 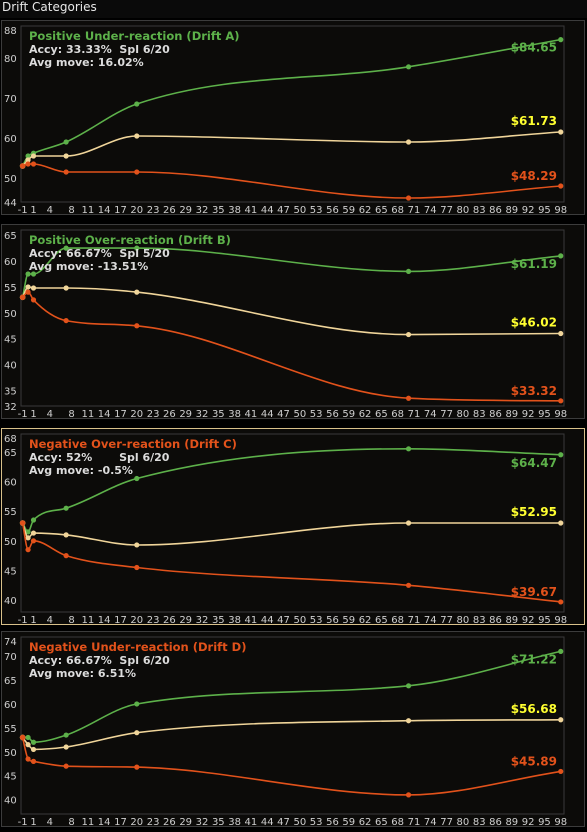 I want to click on x-tick-label: 77, so click(x=446, y=414).